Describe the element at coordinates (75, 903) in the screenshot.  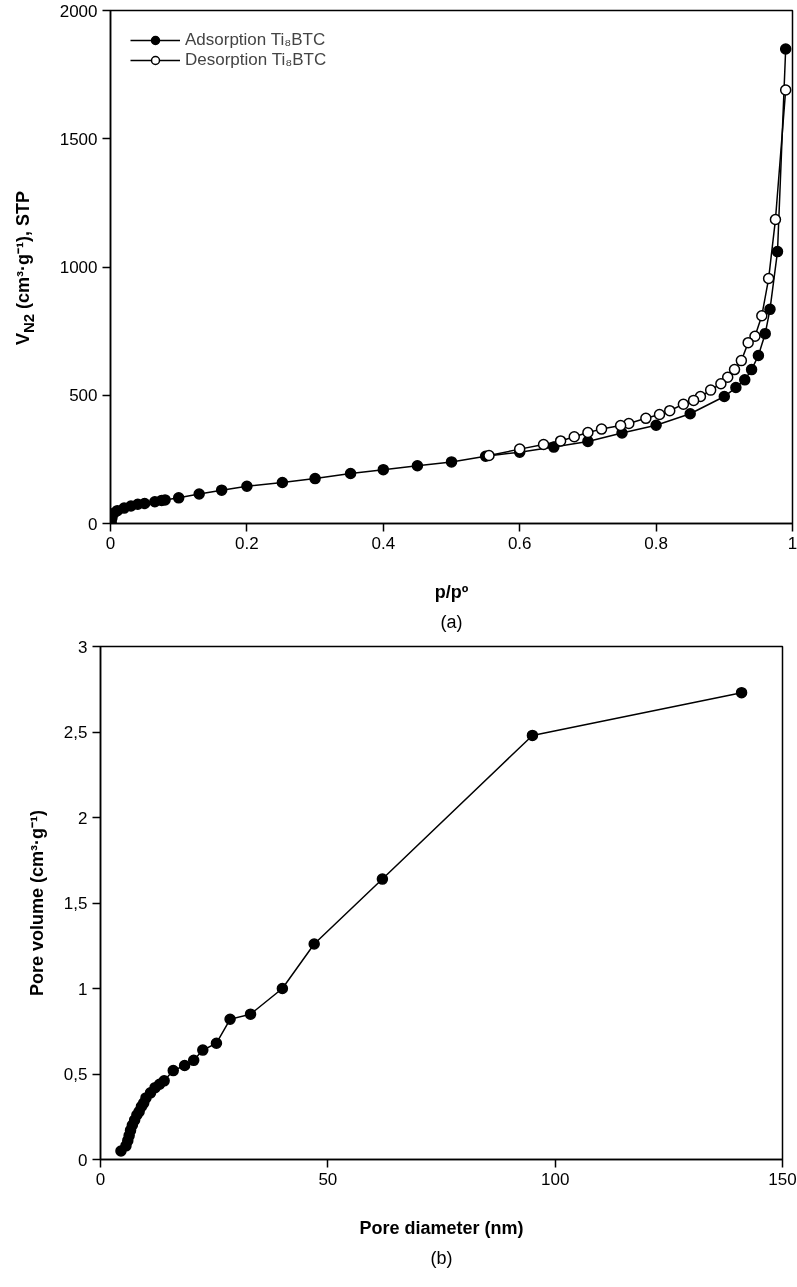
I see `y-tick-label: 1,5` at that location.